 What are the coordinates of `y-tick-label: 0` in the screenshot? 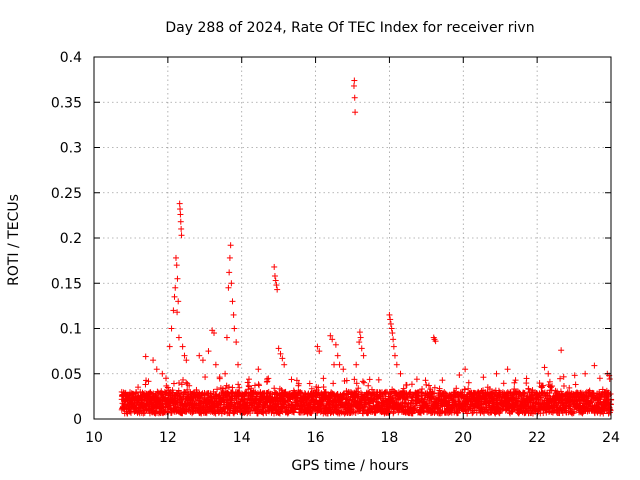 It's located at (77, 420).